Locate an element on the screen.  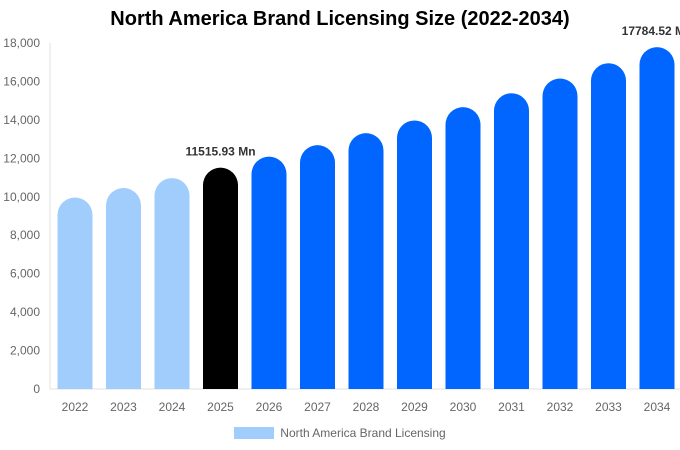
bar-2023 is located at coordinates (123, 288).